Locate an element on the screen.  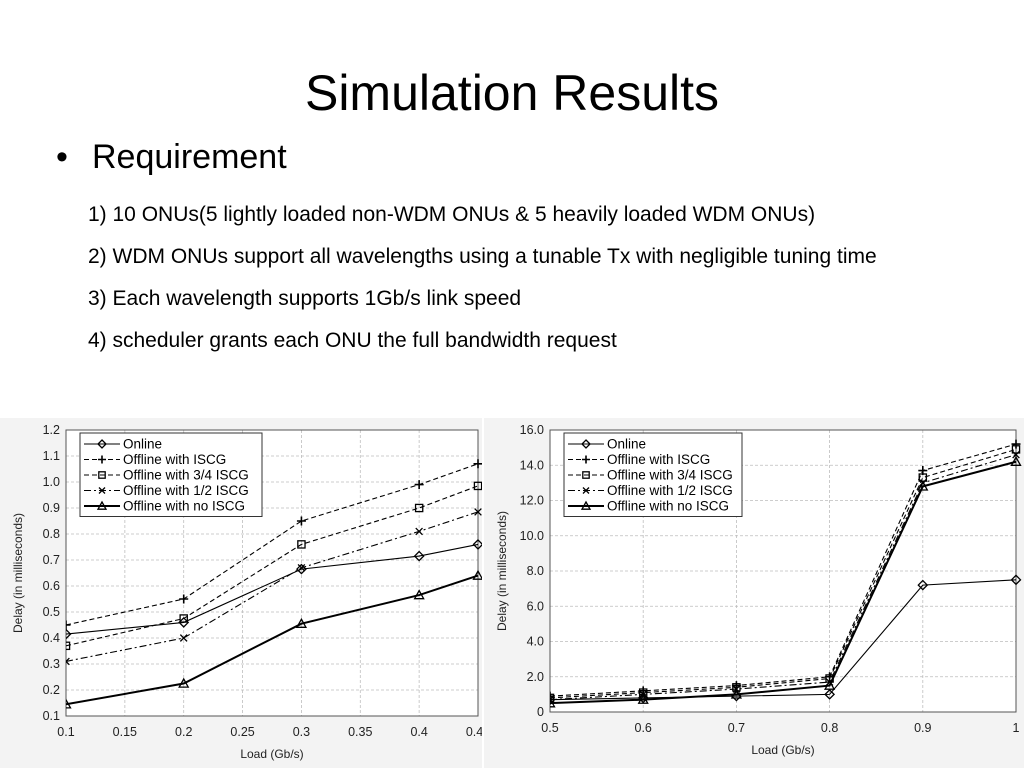
x-tick-label: 0.1 is located at coordinates (65, 732).